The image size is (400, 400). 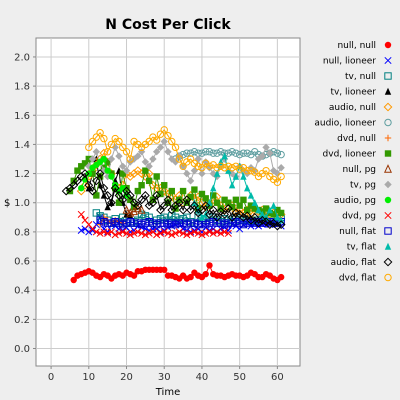 I want to click on series-line, so click(x=190, y=222).